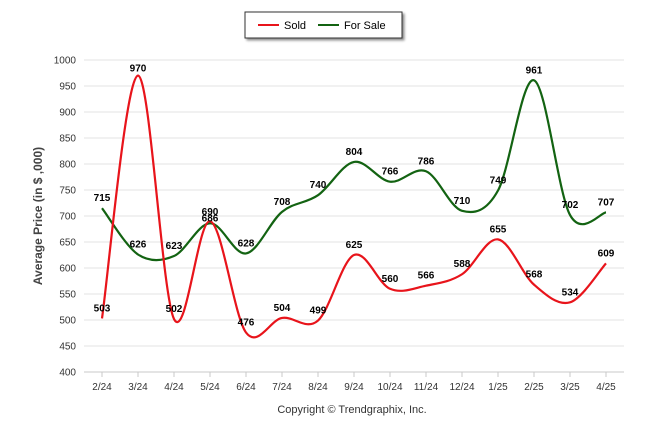 The width and height of the screenshot is (646, 434). What do you see at coordinates (210, 212) in the screenshot?
I see `data-label-sold: 690` at bounding box center [210, 212].